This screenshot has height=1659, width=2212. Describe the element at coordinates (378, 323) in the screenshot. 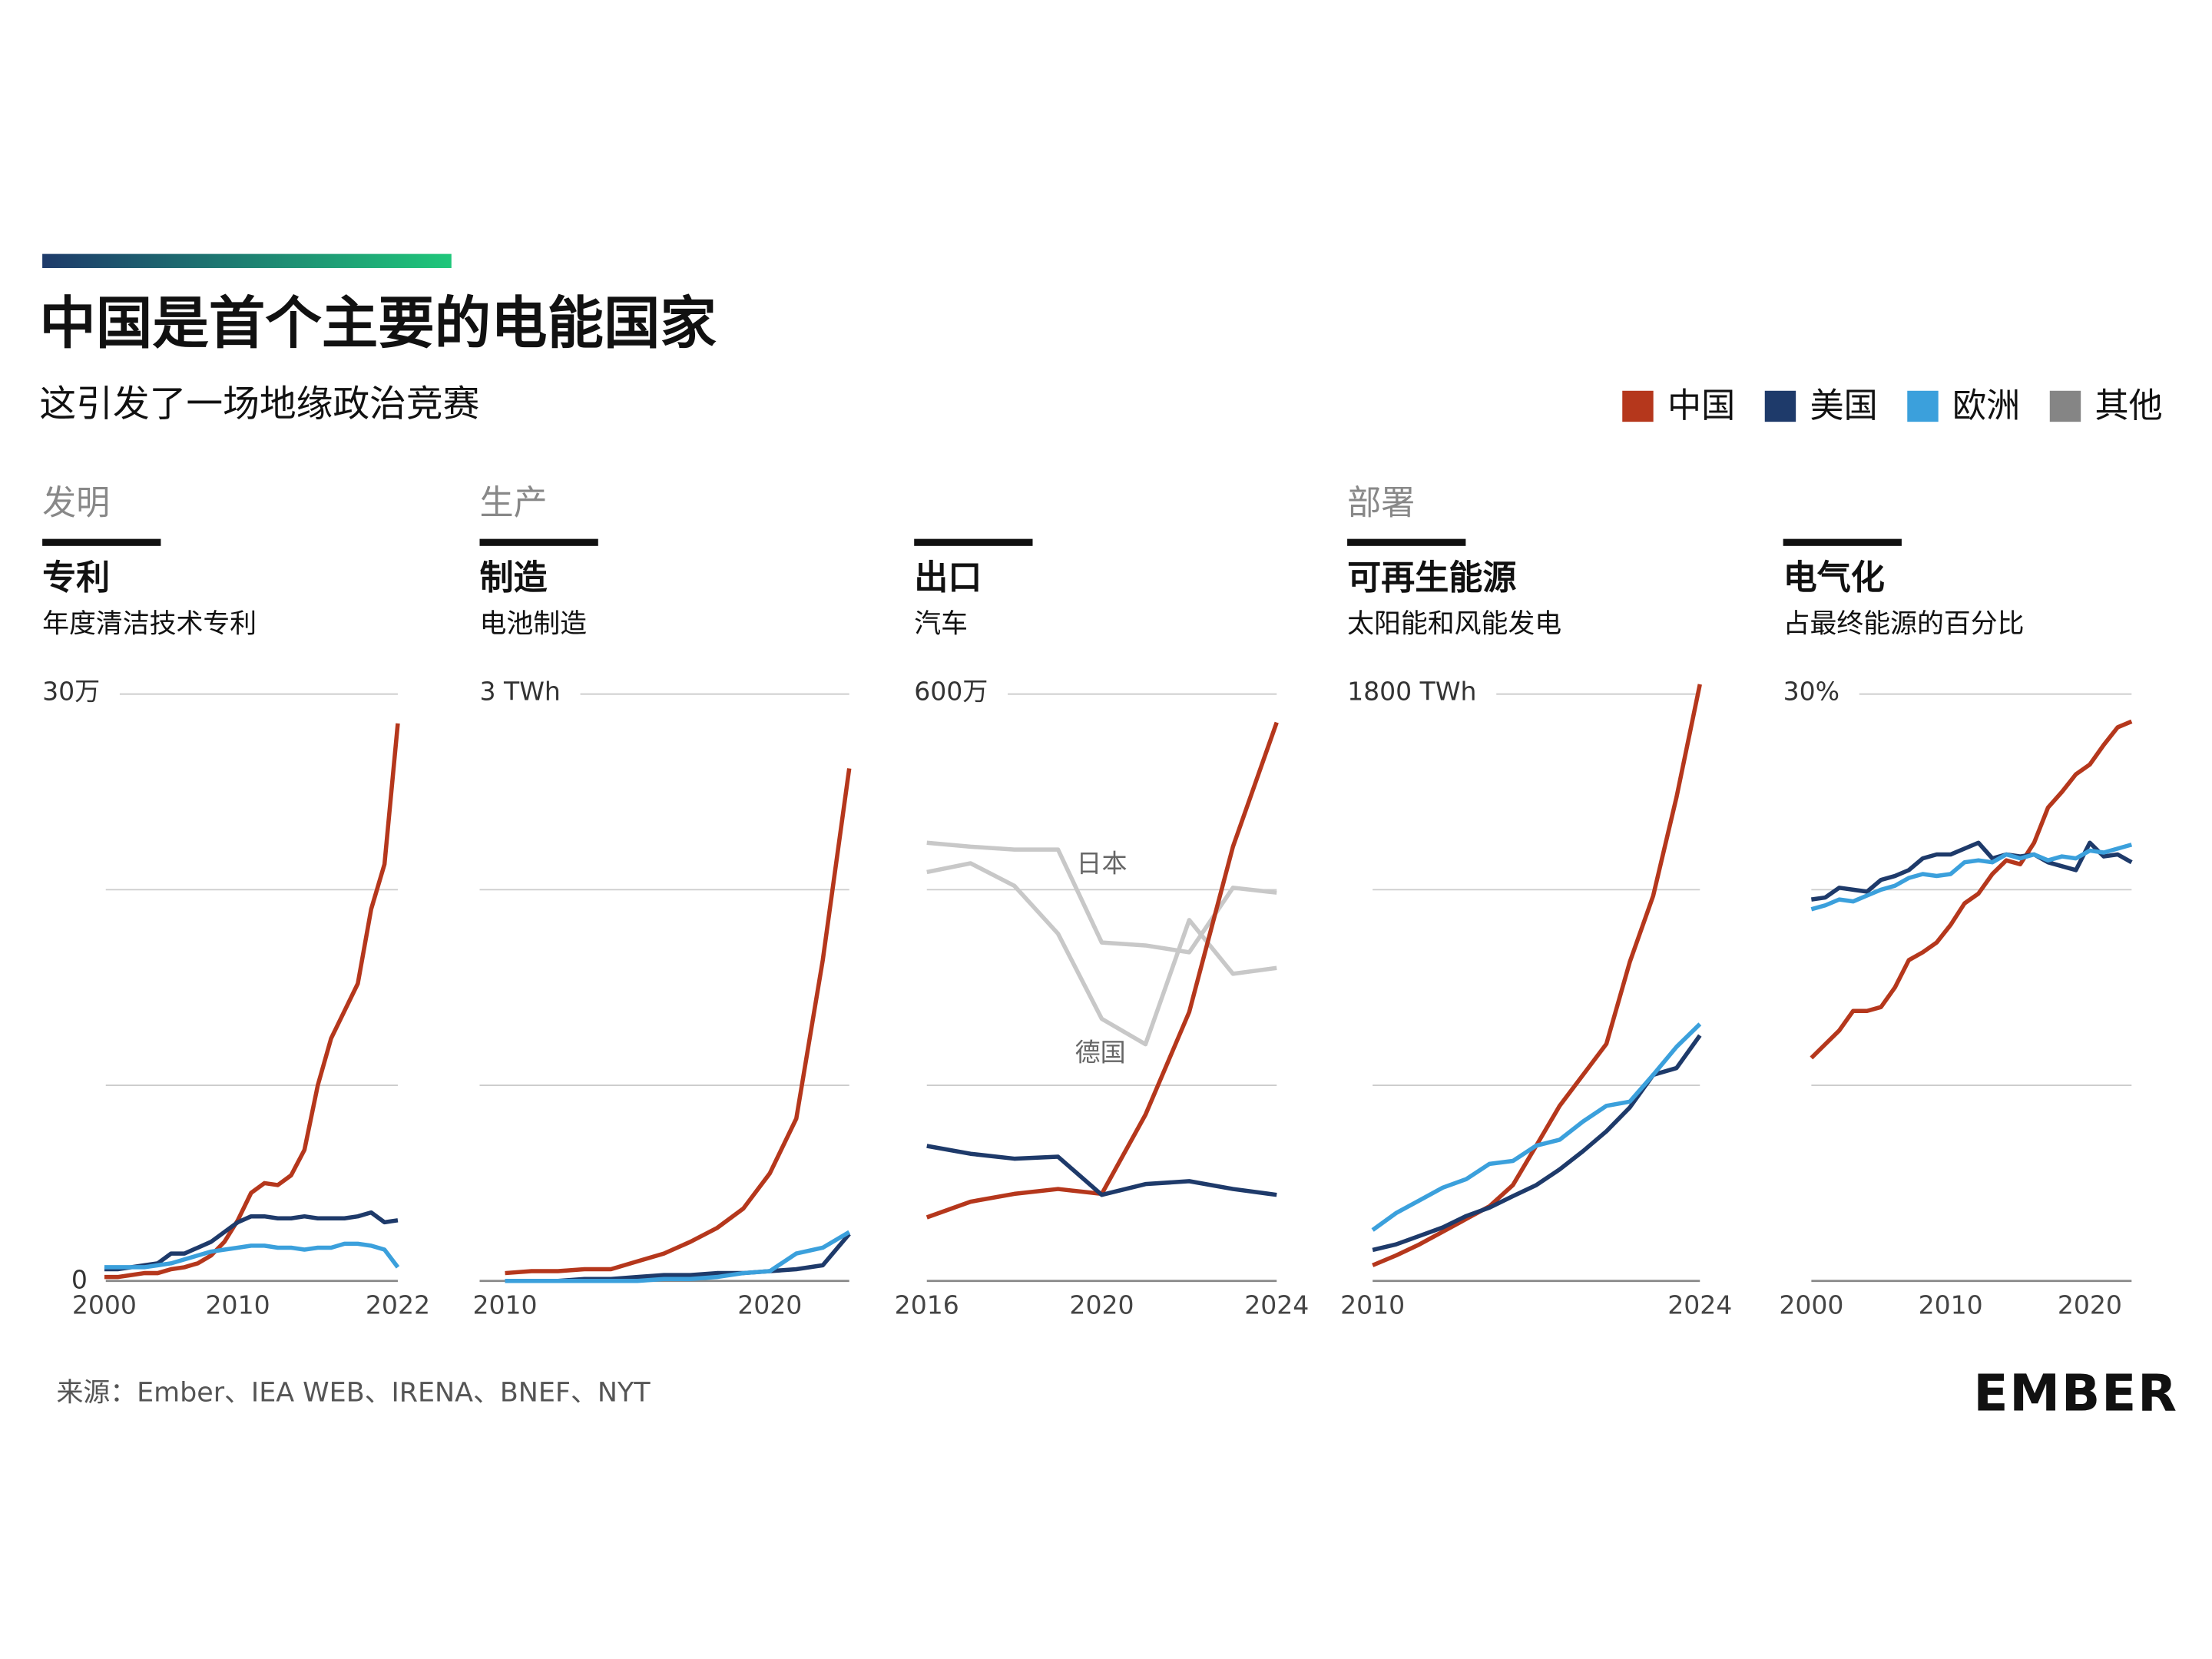

I see `title: 中国是首个主要的电能国家` at that location.